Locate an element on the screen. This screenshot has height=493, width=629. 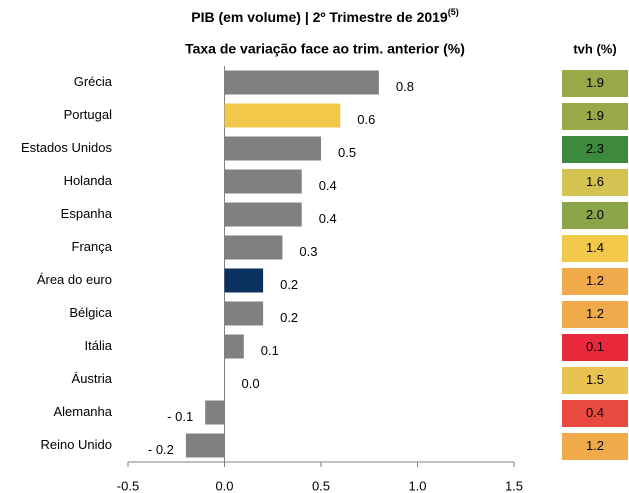
table-value: 2.0 is located at coordinates (595, 214).